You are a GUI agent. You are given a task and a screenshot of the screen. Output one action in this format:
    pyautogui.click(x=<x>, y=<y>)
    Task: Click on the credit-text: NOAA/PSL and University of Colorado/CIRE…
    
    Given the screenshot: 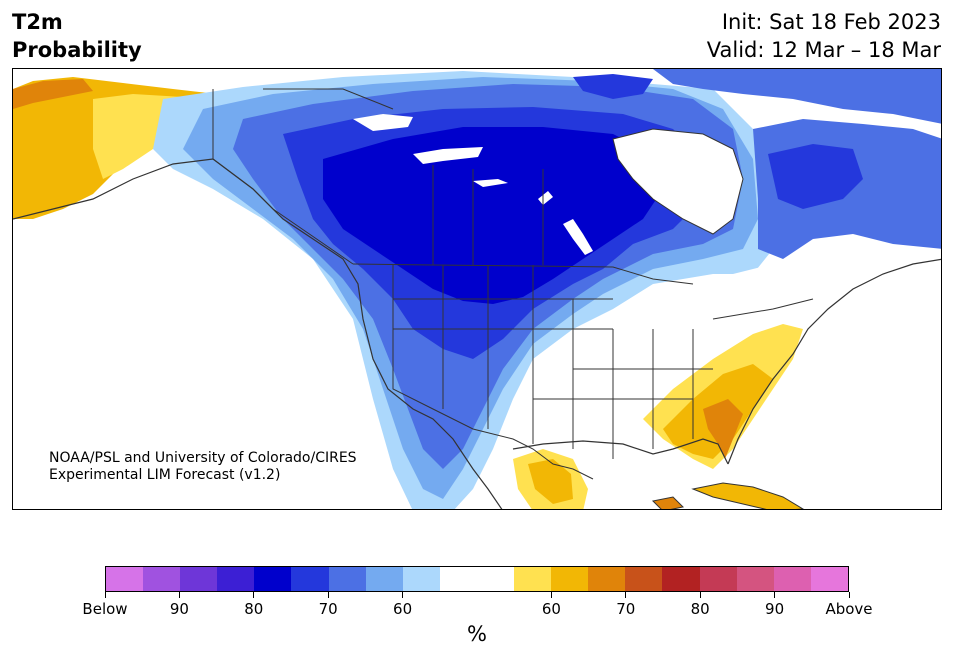 What is the action you would take?
    pyautogui.click(x=203, y=467)
    